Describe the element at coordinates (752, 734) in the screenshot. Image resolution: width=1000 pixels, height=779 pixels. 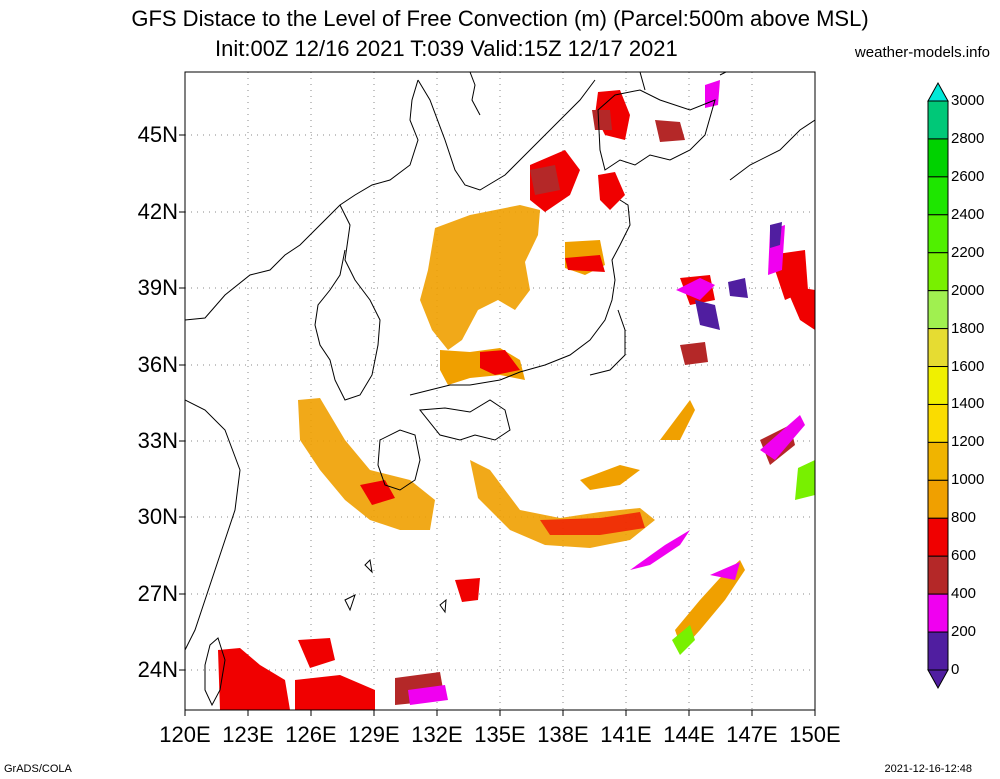
I see `lon-label-147e: 147E` at that location.